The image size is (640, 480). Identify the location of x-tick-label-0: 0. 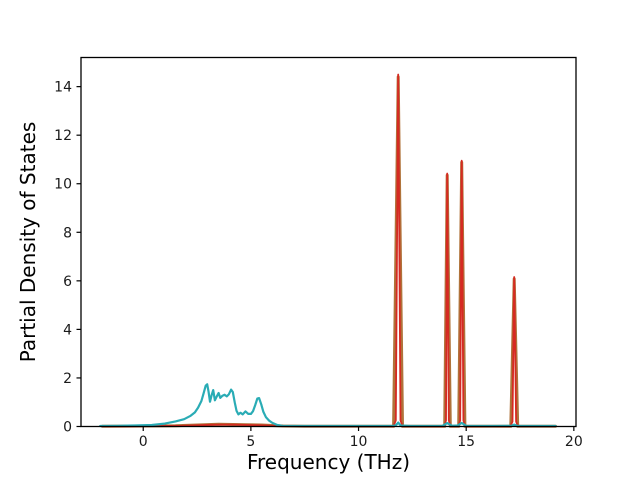
(143, 442).